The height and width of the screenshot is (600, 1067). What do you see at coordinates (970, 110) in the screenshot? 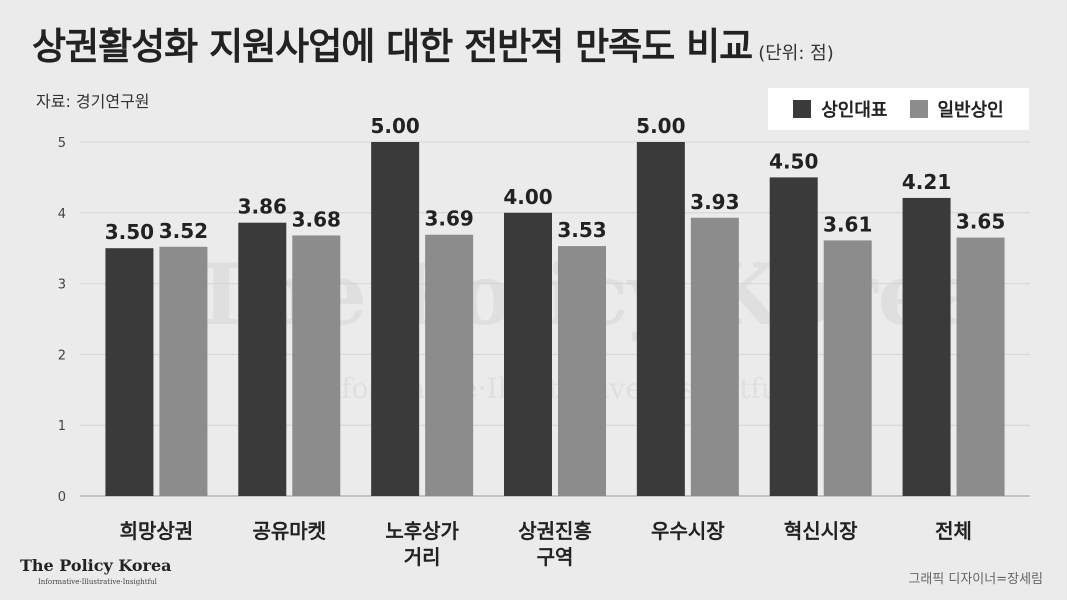
I see `legend-label-series-2: 일반상인` at bounding box center [970, 110].